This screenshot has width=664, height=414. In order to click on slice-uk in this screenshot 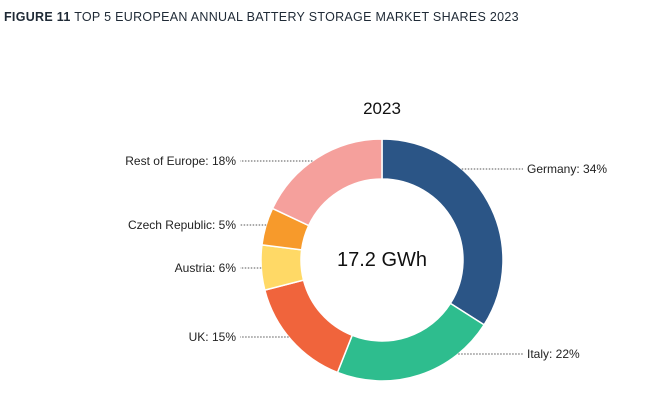, I will do `click(308, 326)`.